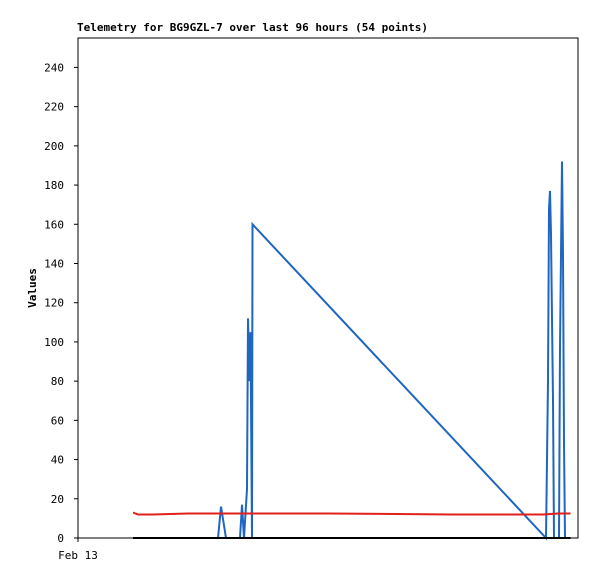  Describe the element at coordinates (54, 107) in the screenshot. I see `y-tick-label: 220` at that location.